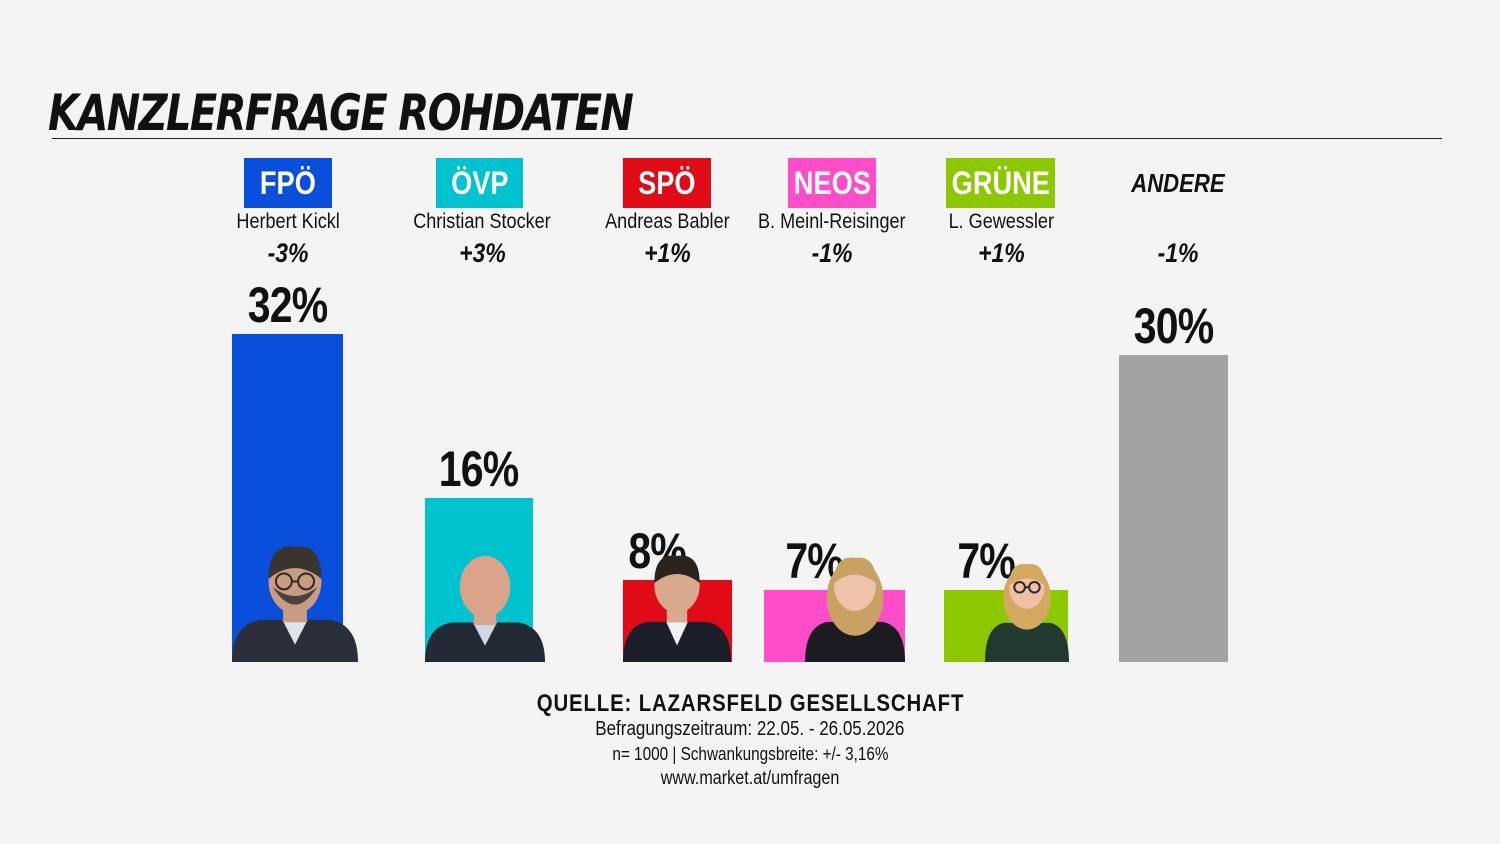 Image resolution: width=1500 pixels, height=844 pixels. I want to click on source-line: QUELLE: LAZARSFELD GESELLSCHAFT, so click(750, 703).